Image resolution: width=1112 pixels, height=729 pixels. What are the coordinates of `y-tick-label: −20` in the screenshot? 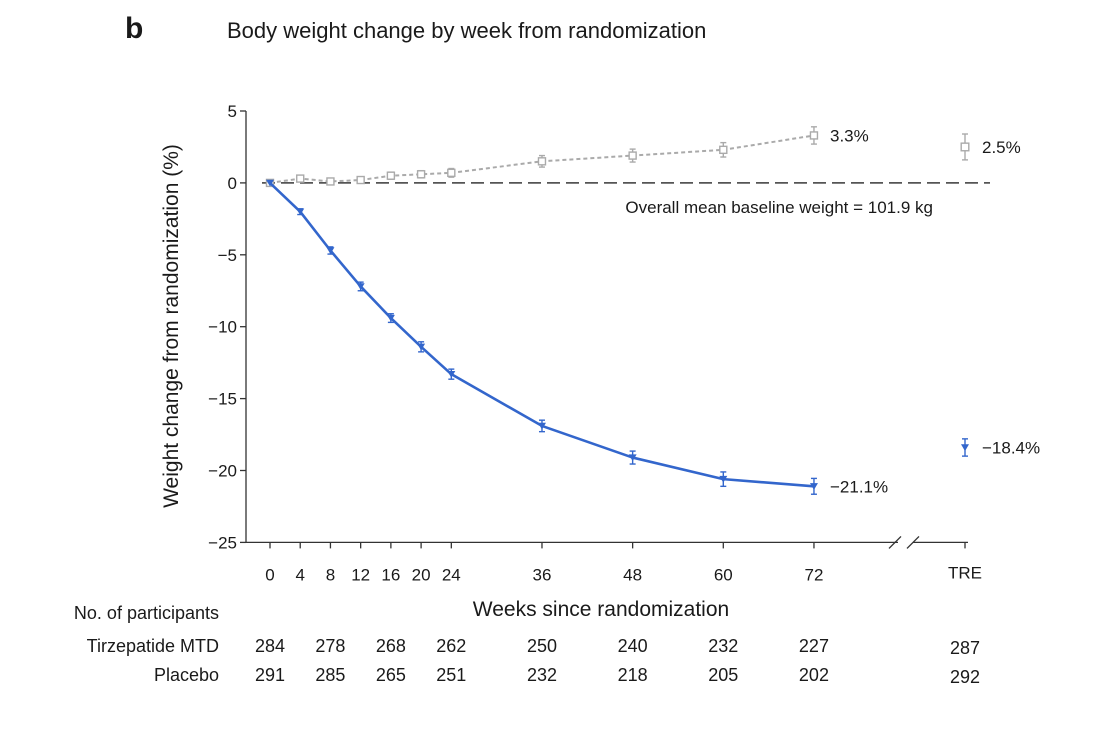 It's located at (222, 471).